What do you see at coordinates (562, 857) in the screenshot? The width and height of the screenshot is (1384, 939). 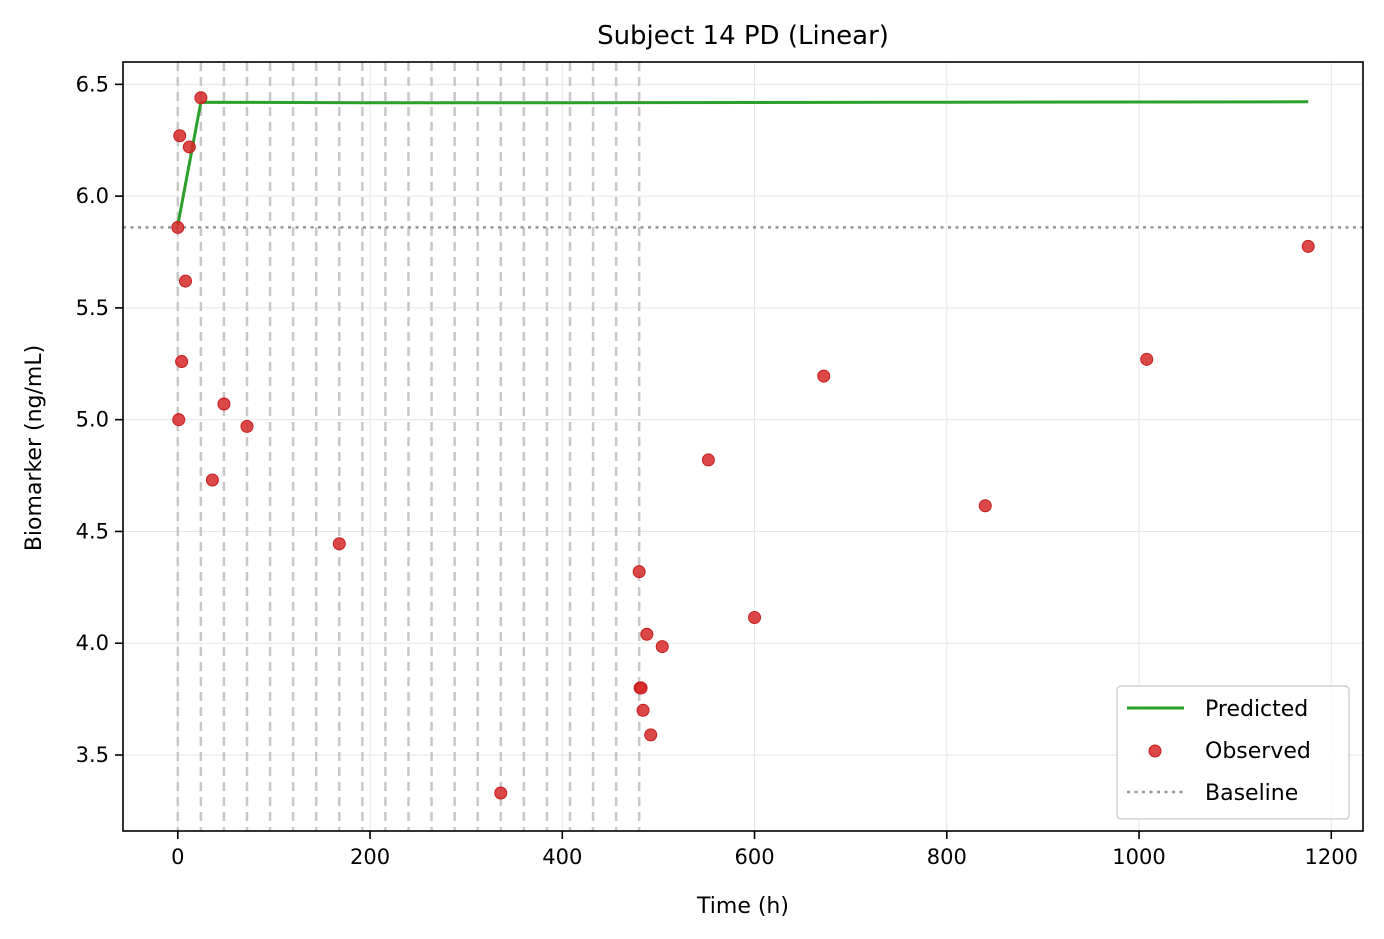 I see `x-tick-label: 400` at bounding box center [562, 857].